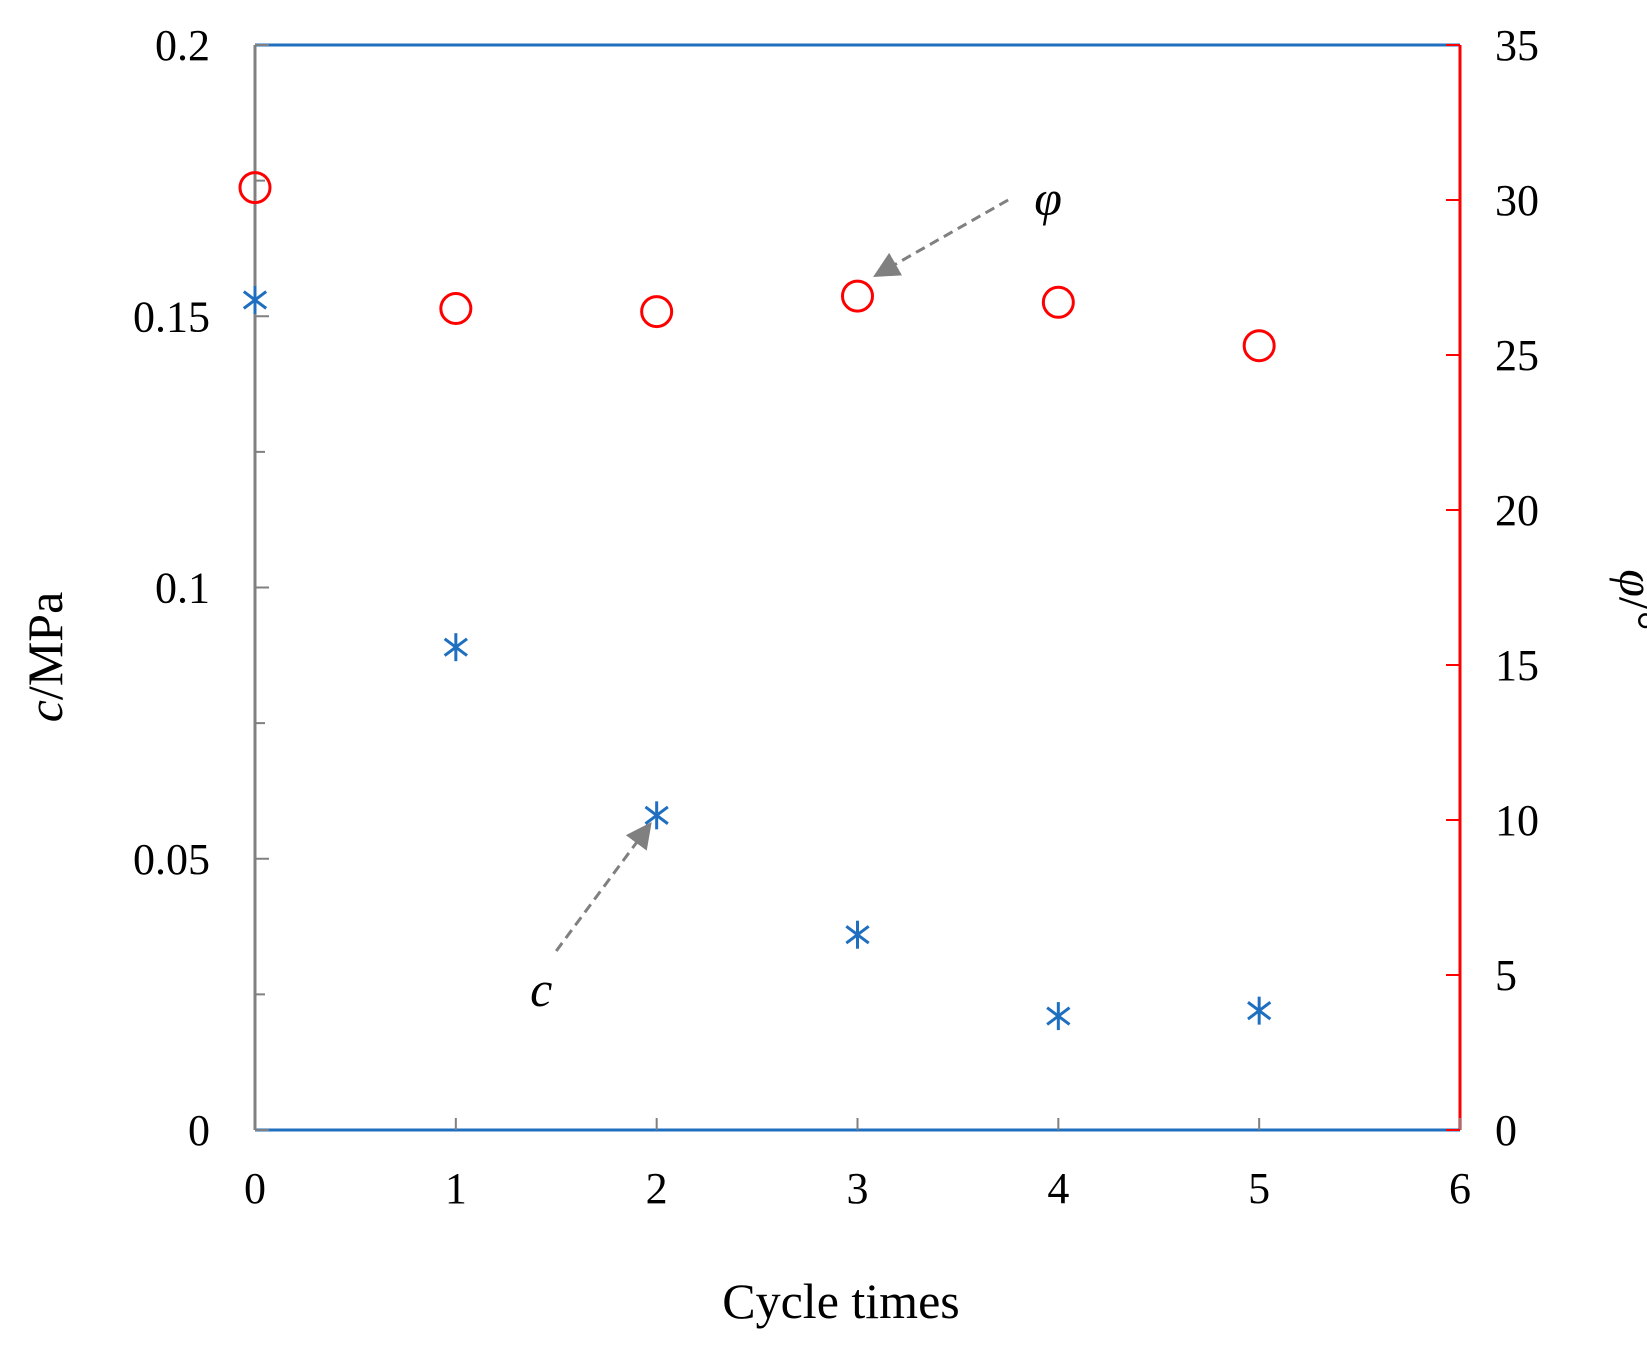 The image size is (1647, 1349). I want to click on y-left-tick-label-0: 0, so click(199, 1130).